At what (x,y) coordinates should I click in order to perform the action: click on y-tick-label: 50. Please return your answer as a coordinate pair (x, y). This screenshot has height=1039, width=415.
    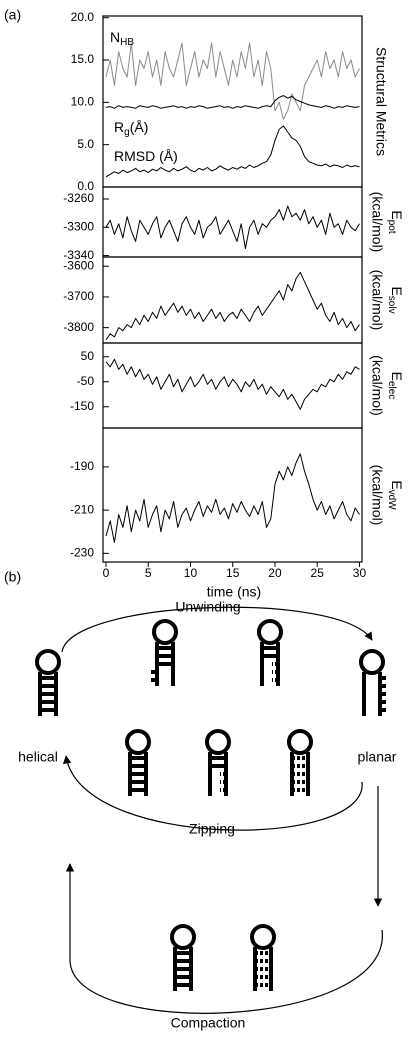
    Looking at the image, I should click on (88, 356).